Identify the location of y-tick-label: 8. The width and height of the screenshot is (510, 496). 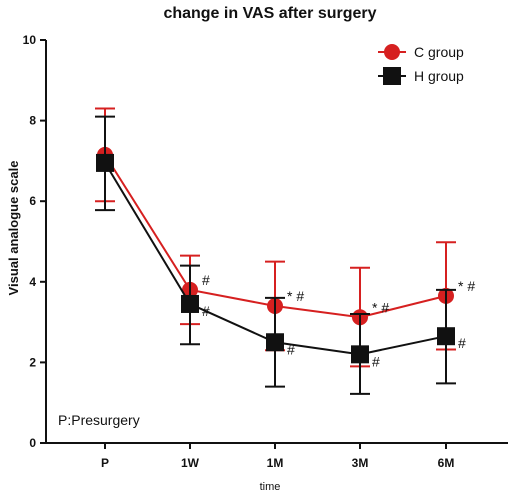
(32, 121).